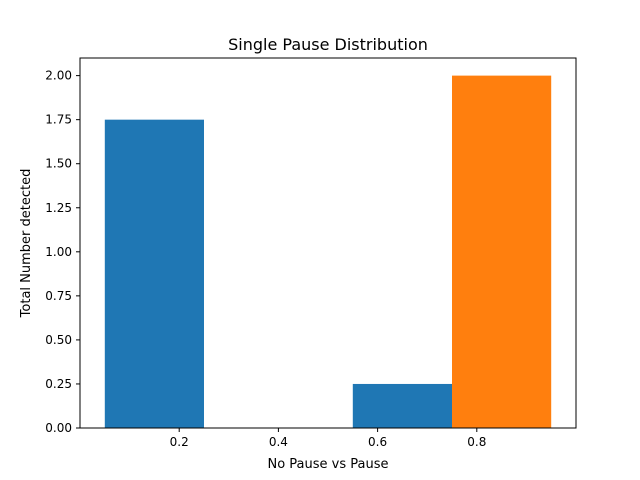 The image size is (640, 480). I want to click on y-axis-ticks: 0.00 0.25 0.50 0.75 1.00 1.25 1.50 1.75 2.00, so click(62, 252).